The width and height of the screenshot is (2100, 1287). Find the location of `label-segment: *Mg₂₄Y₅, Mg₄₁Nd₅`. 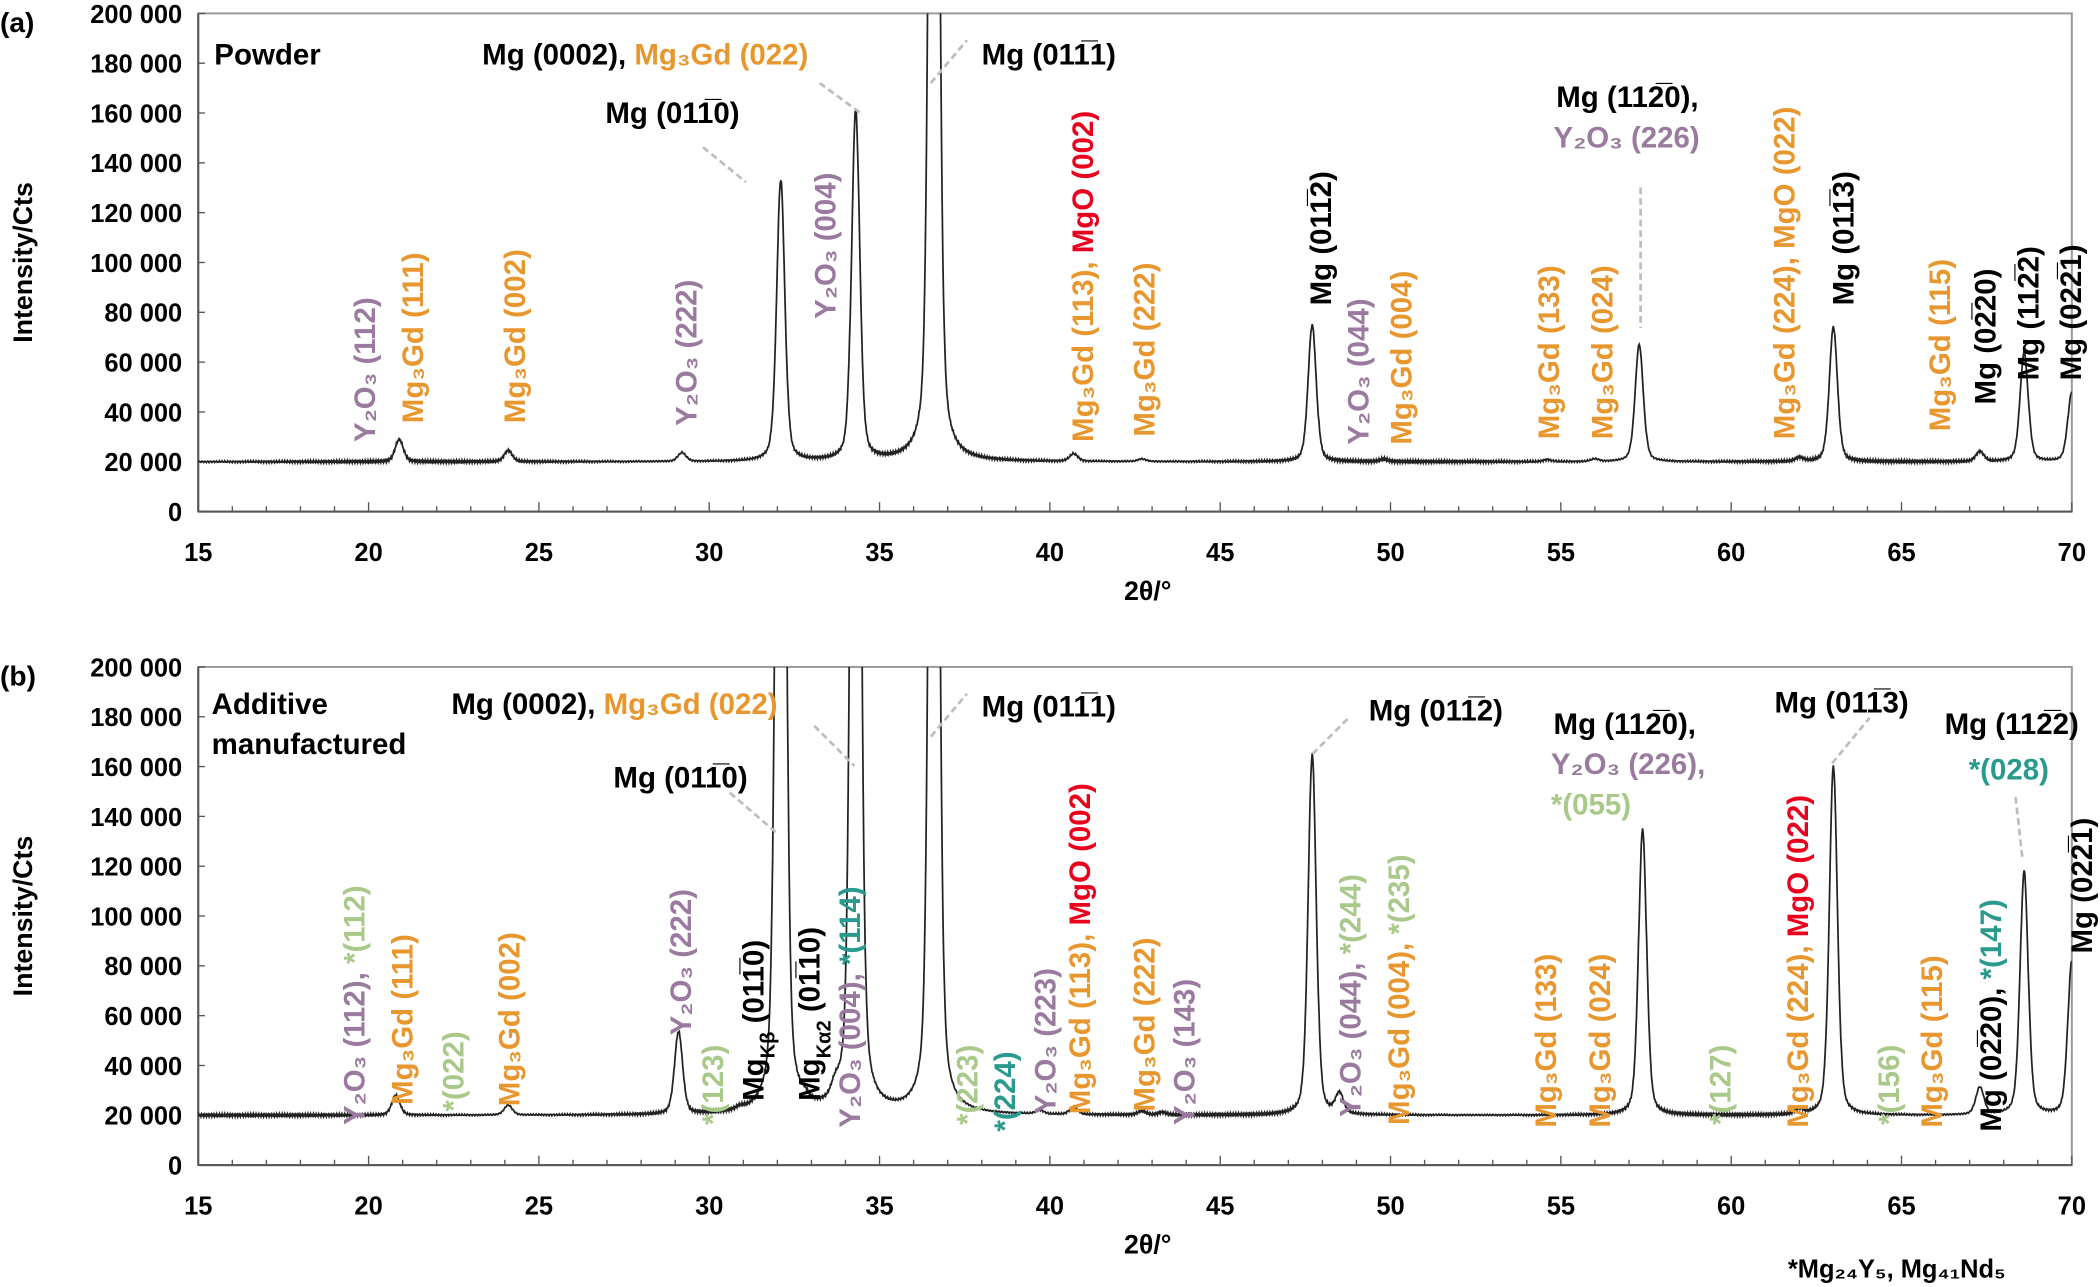

label-segment: *Mg₂₄Y₅, Mg₄₁Nd₅ is located at coordinates (1897, 1270).